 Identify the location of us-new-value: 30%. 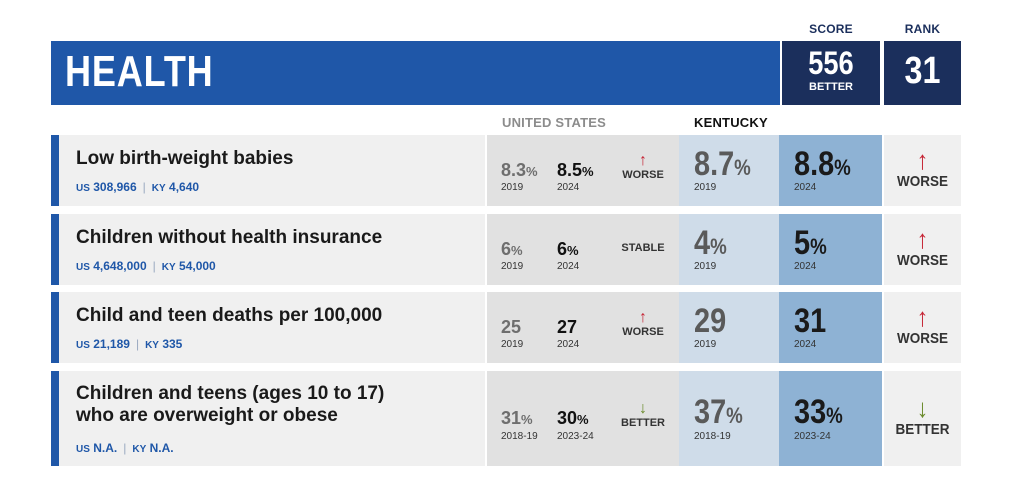
(573, 418).